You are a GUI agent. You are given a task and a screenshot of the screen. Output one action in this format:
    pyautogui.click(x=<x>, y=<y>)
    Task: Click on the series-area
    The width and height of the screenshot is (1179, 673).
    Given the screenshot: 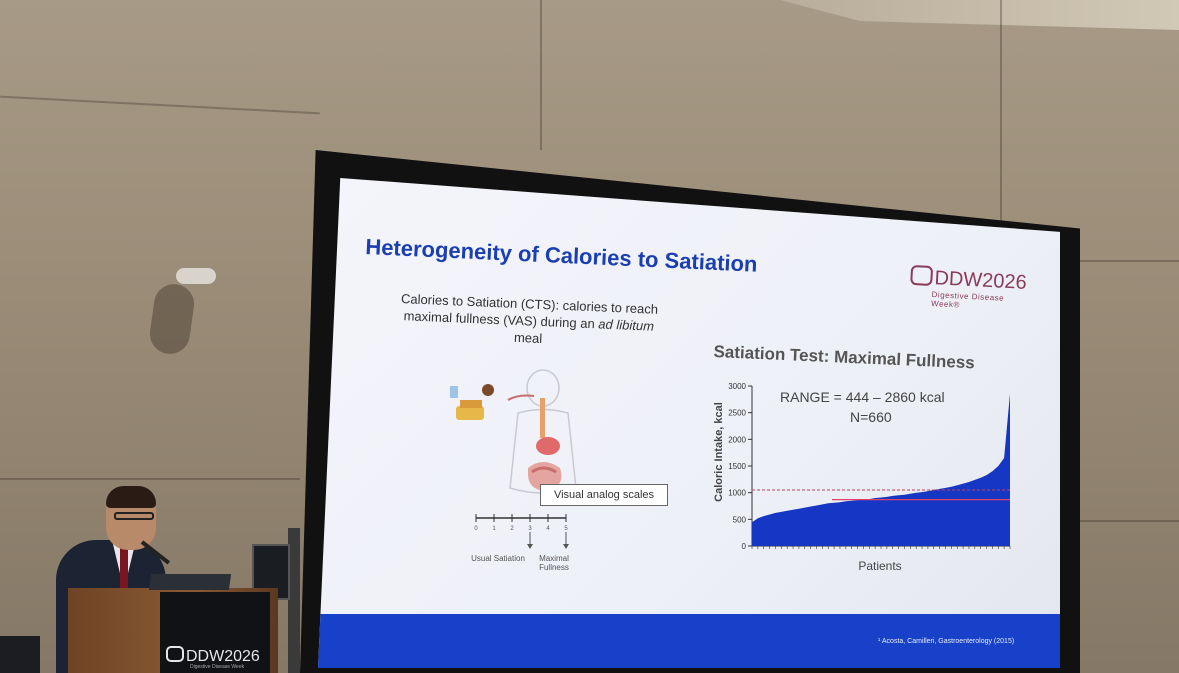 What is the action you would take?
    pyautogui.click(x=881, y=469)
    